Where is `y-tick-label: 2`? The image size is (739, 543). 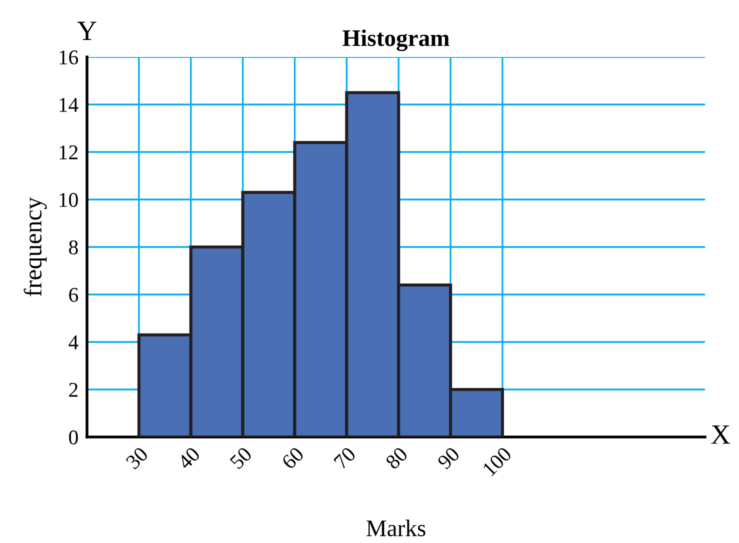
y-tick-label: 2 is located at coordinates (73, 389).